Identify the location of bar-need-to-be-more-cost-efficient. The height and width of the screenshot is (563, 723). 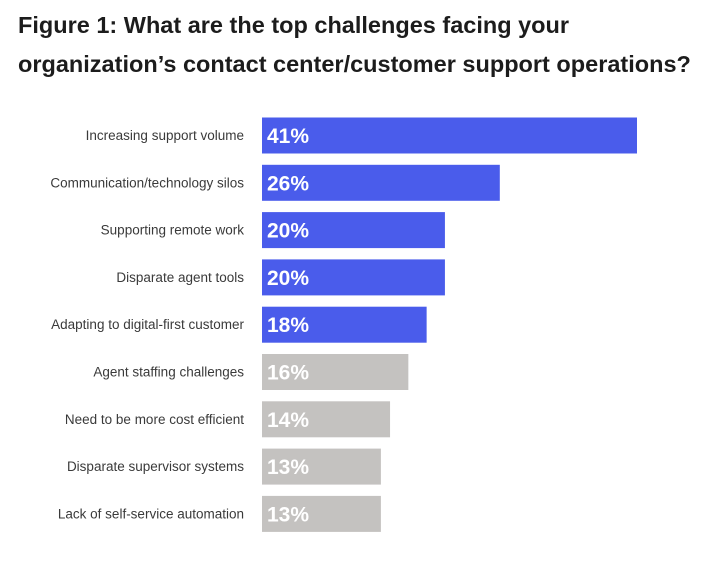
(326, 419).